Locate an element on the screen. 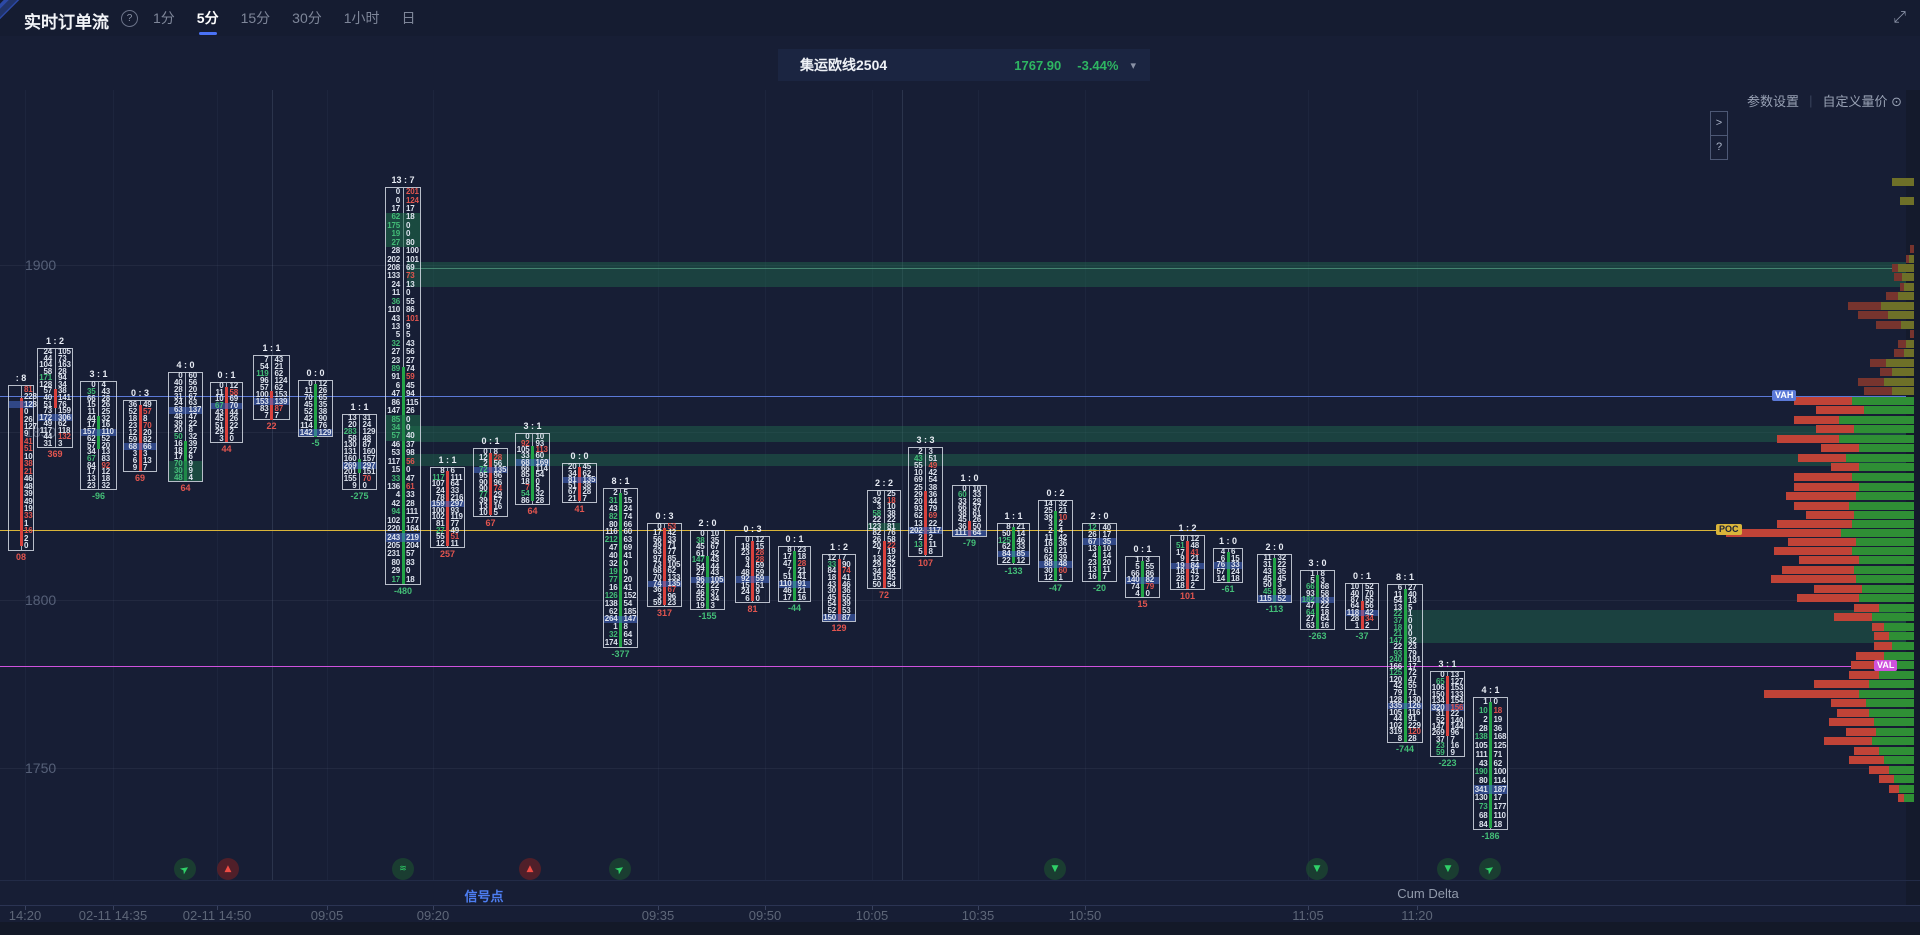 This screenshot has width=1920, height=935. footprint-column: 7 43 54 21 119 62 96 124 57 62 100 153 153 139 83 87 7 7 is located at coordinates (271, 387).